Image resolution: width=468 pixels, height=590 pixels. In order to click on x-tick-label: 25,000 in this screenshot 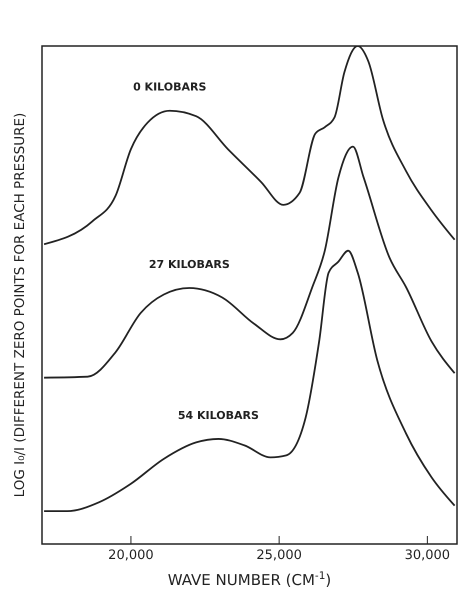, I will do `click(279, 556)`.